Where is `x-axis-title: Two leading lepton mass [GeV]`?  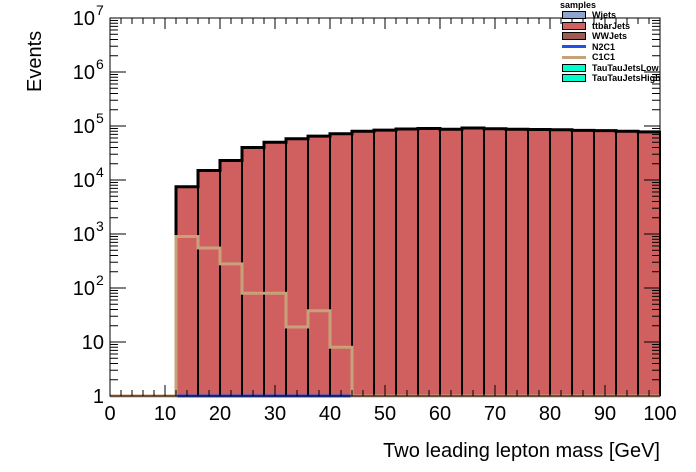 x-axis-title: Two leading lepton mass [GeV] is located at coordinates (521, 451).